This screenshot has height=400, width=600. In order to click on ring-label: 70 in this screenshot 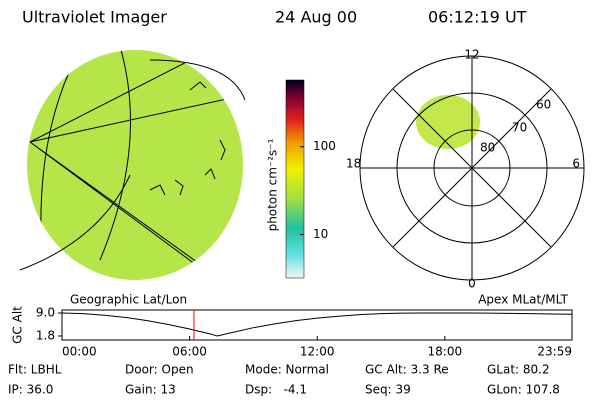, I will do `click(519, 128)`.